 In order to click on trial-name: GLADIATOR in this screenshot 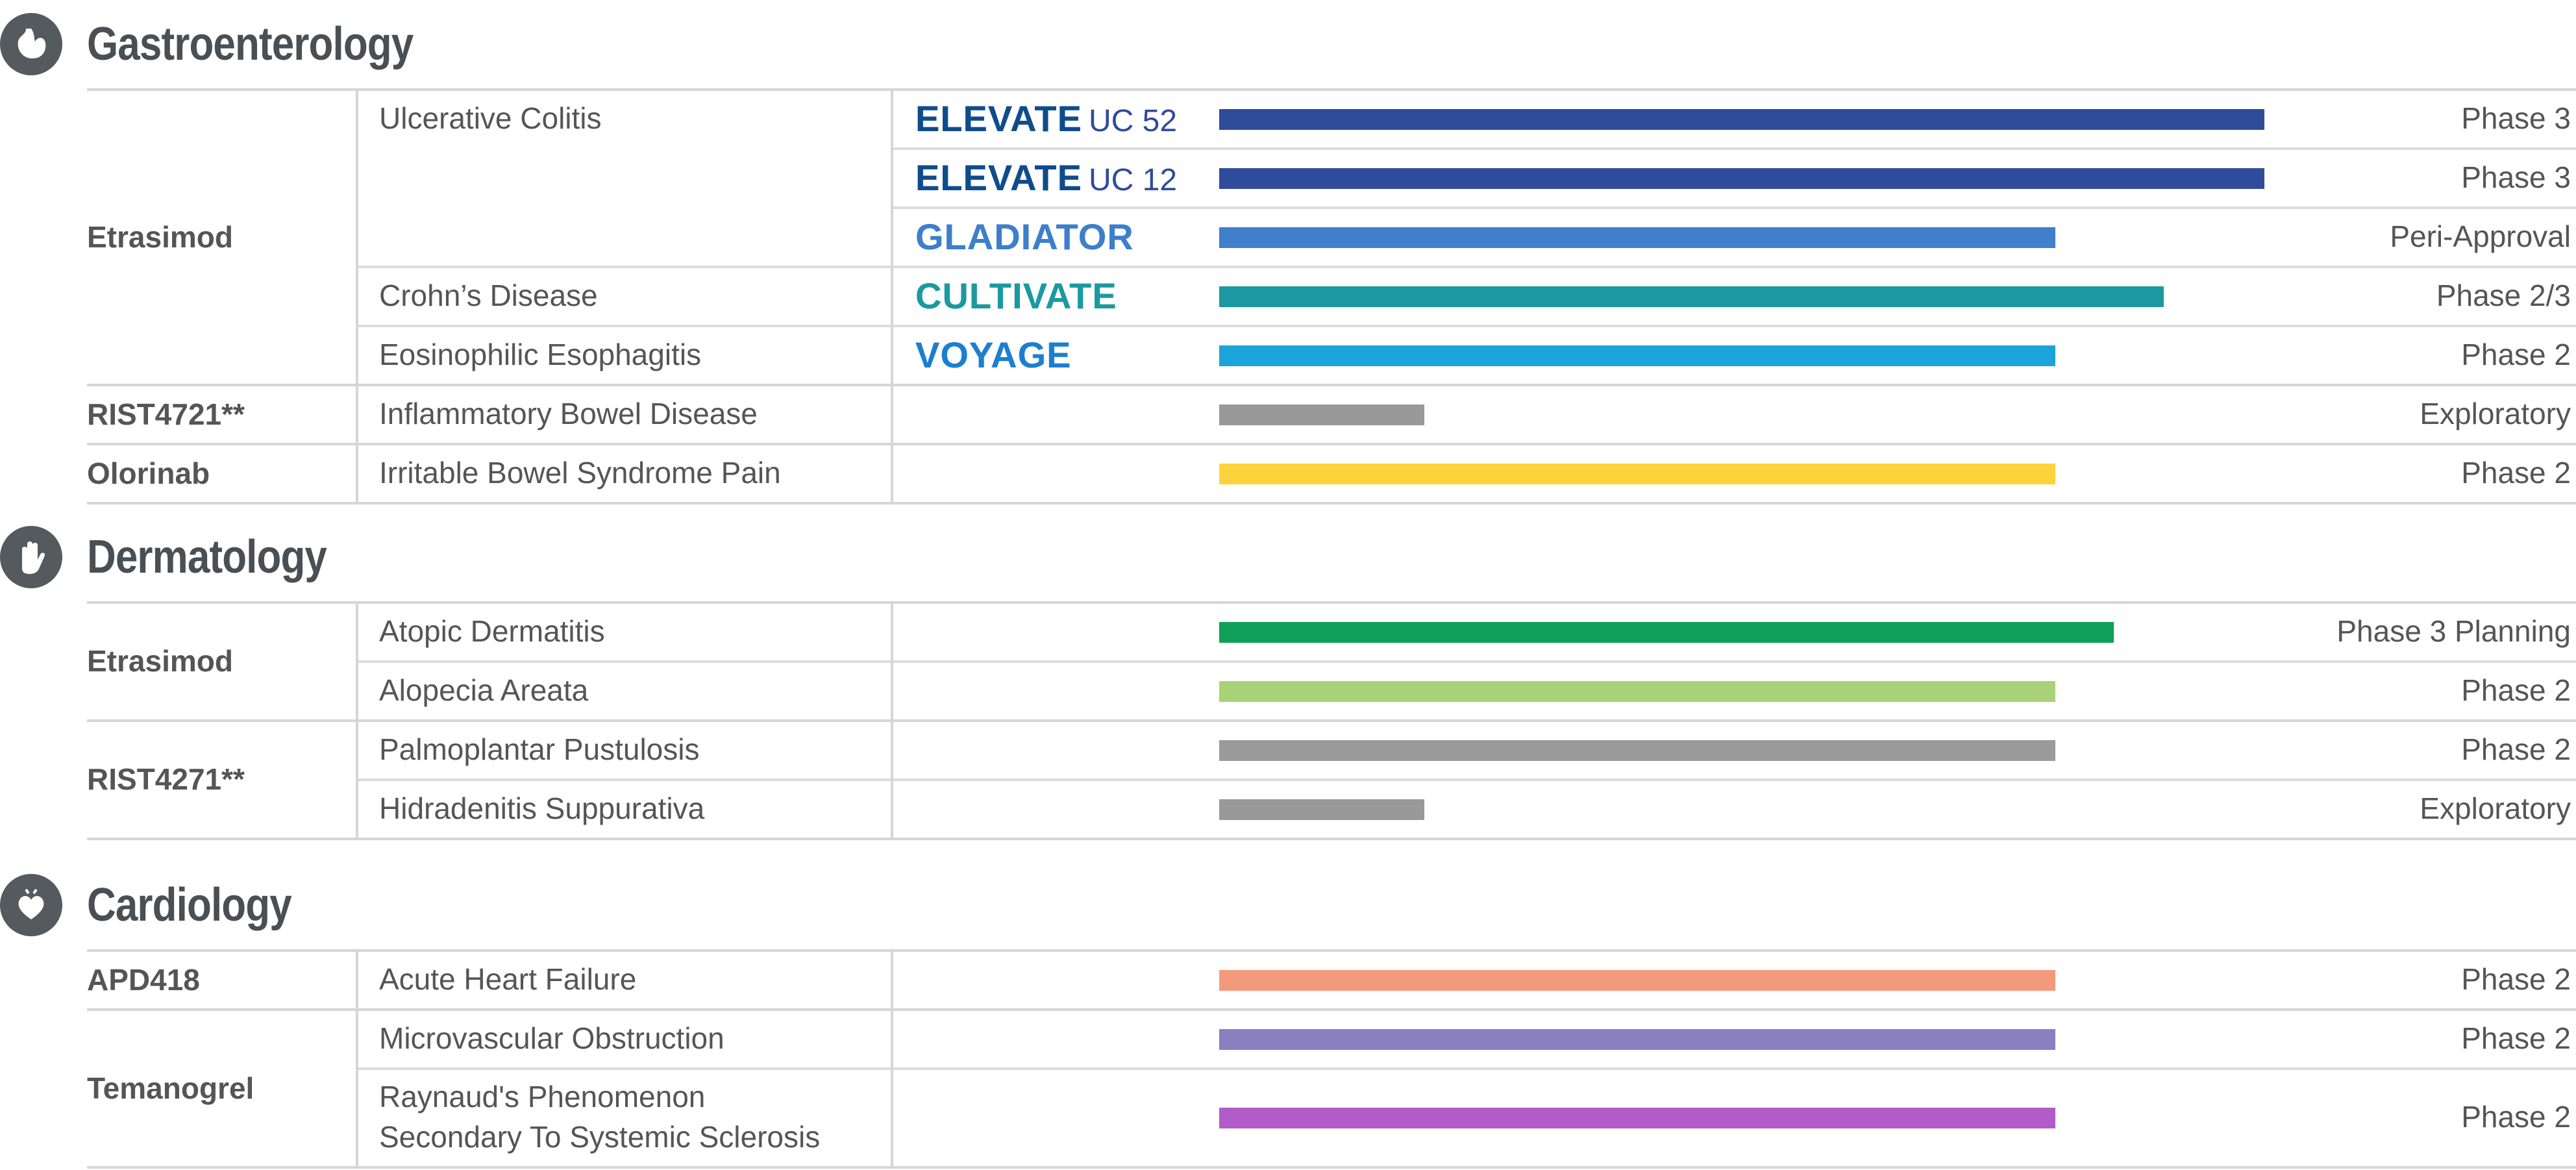, I will do `click(1024, 236)`.